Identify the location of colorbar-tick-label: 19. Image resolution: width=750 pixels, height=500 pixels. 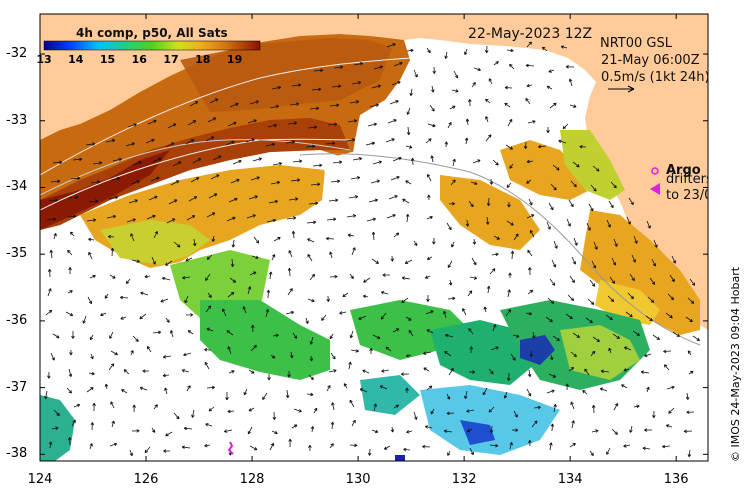
(234, 59).